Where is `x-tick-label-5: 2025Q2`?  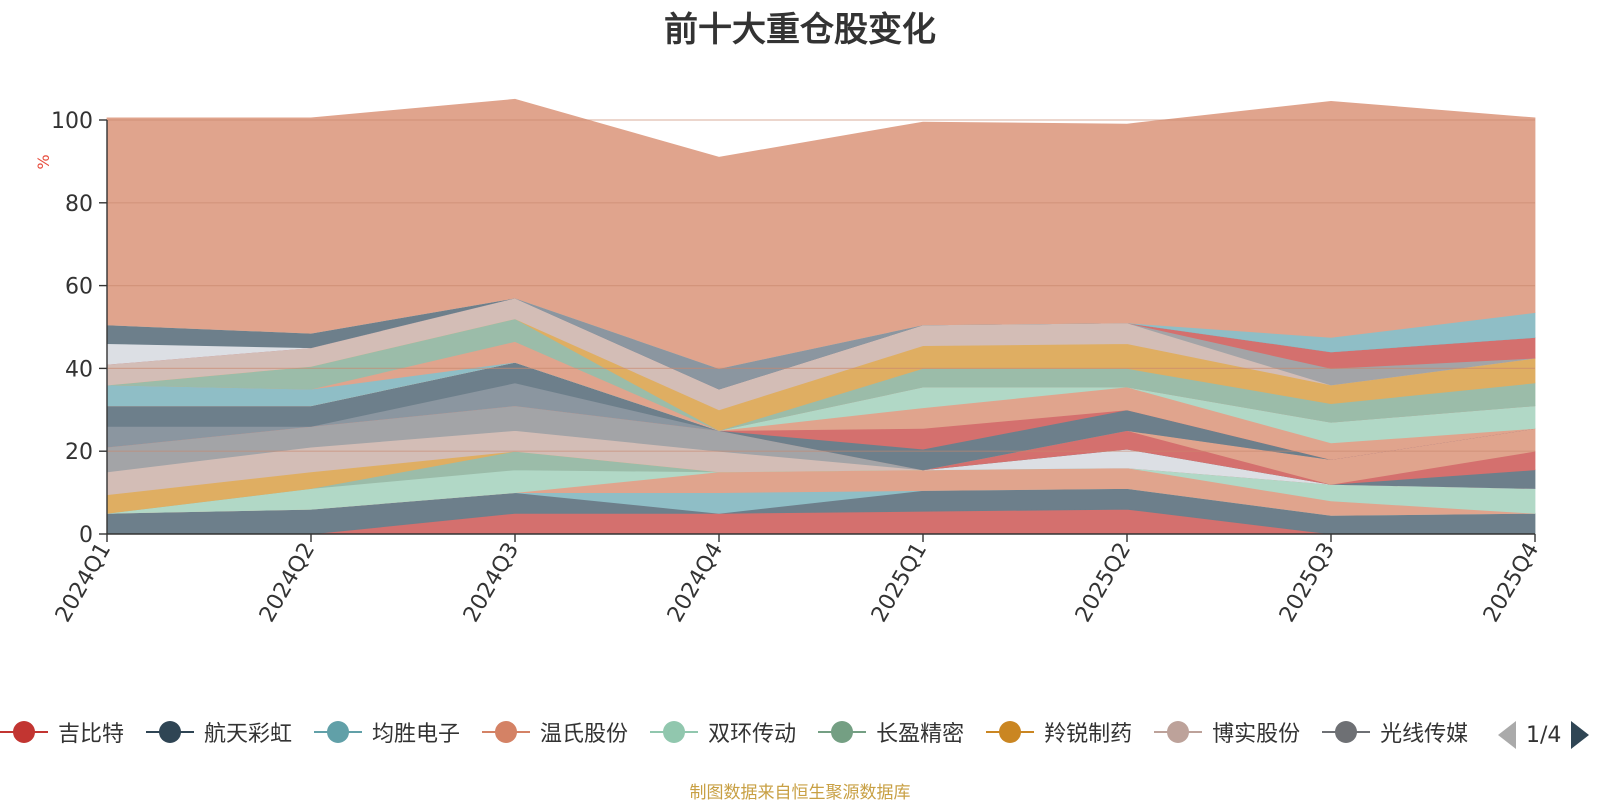
x-tick-label-5: 2025Q2 is located at coordinates (1103, 583).